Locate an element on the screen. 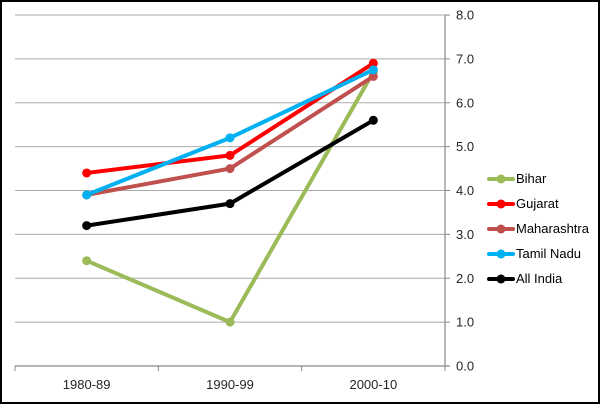  x-tick-label: 1980-89 is located at coordinates (87, 384).